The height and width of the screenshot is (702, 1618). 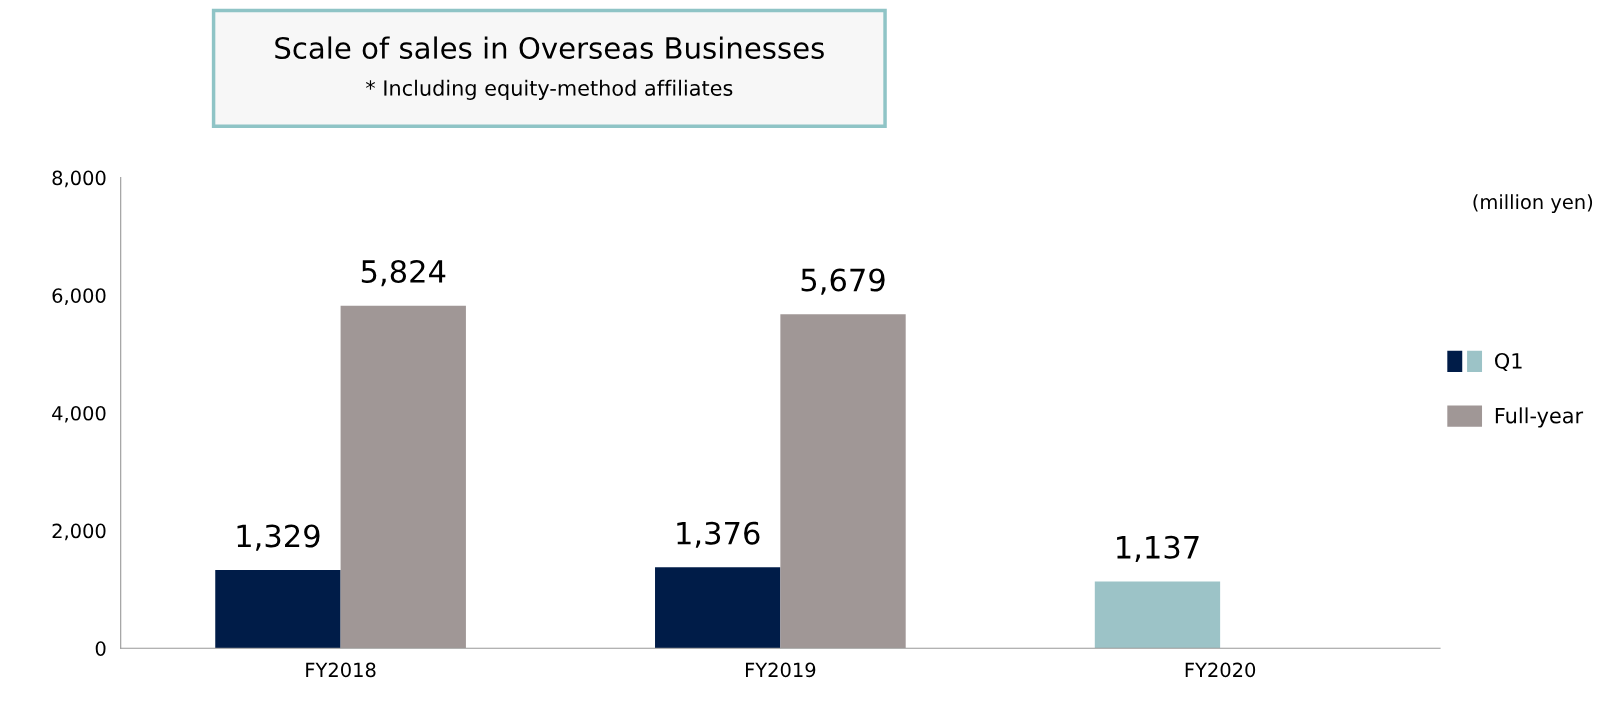 I want to click on text: (million yen), so click(x=1533, y=203).